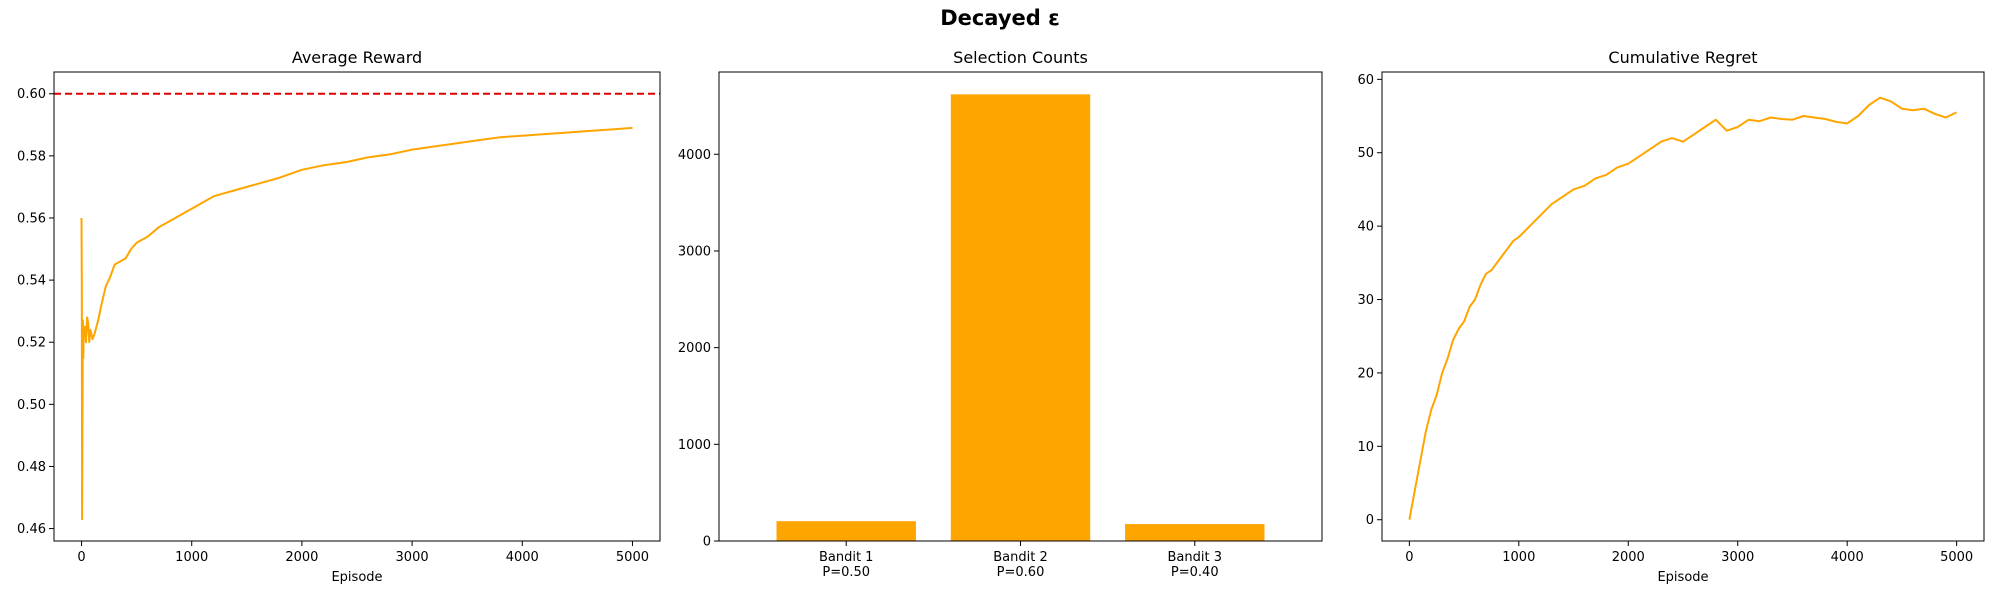 The image size is (2000, 600). What do you see at coordinates (31, 343) in the screenshot?
I see `y-tick-label-0-3: 0.52` at bounding box center [31, 343].